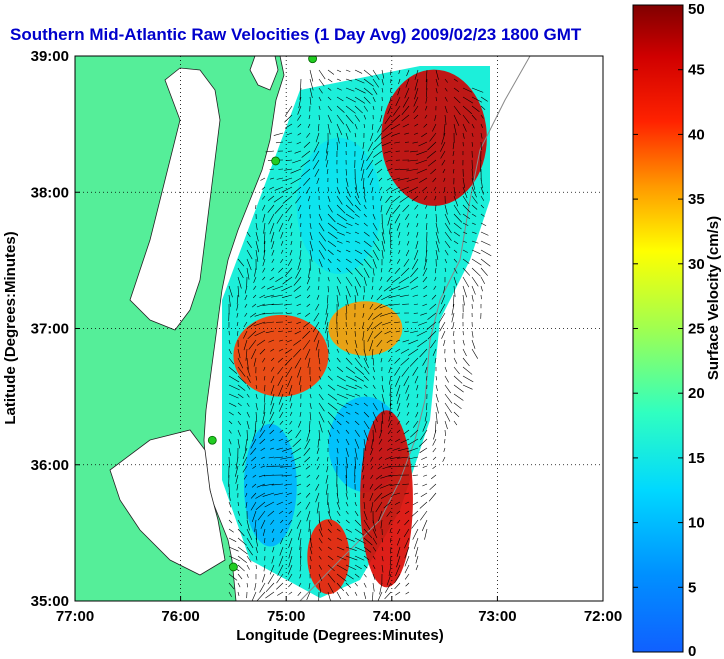  What do you see at coordinates (696, 199) in the screenshot?
I see `colorbar-tick-label: 35` at bounding box center [696, 199].